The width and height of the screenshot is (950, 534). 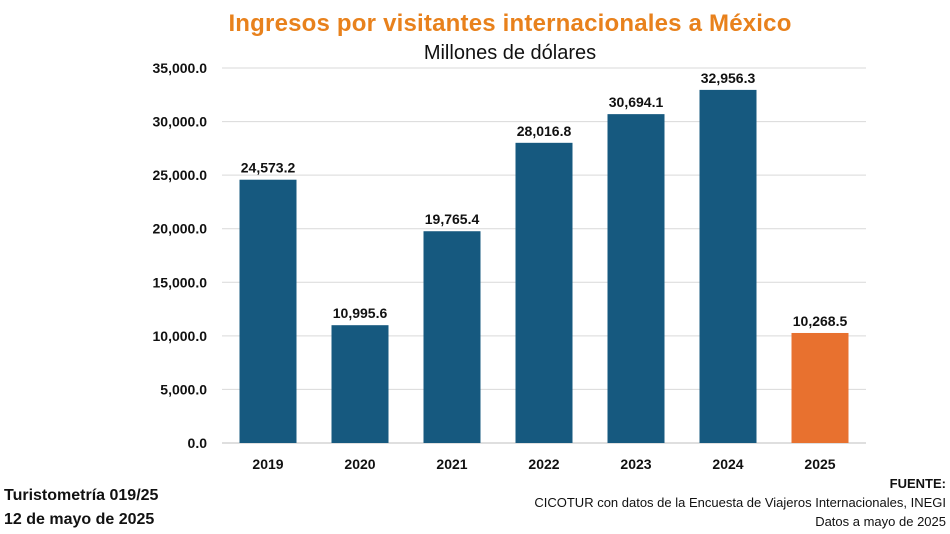 What do you see at coordinates (819, 464) in the screenshot?
I see `x-tick-label: 2025` at bounding box center [819, 464].